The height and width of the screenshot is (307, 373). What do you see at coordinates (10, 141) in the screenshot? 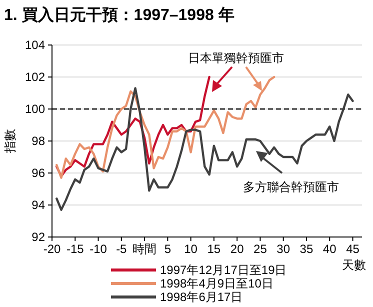
I see `y-axis-title: 指數` at bounding box center [10, 141].